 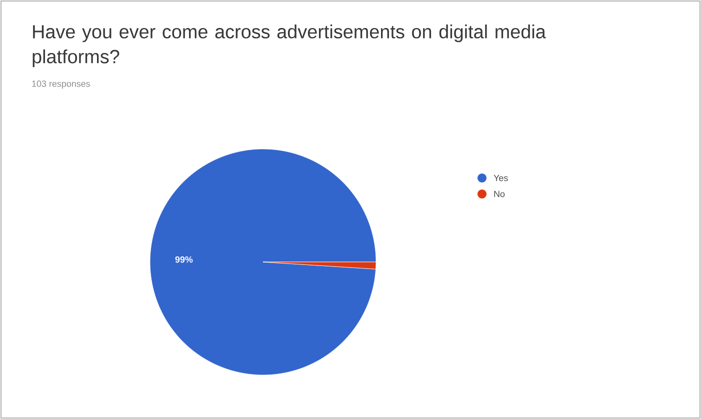 What do you see at coordinates (61, 84) in the screenshot?
I see `text: 103 responses` at bounding box center [61, 84].